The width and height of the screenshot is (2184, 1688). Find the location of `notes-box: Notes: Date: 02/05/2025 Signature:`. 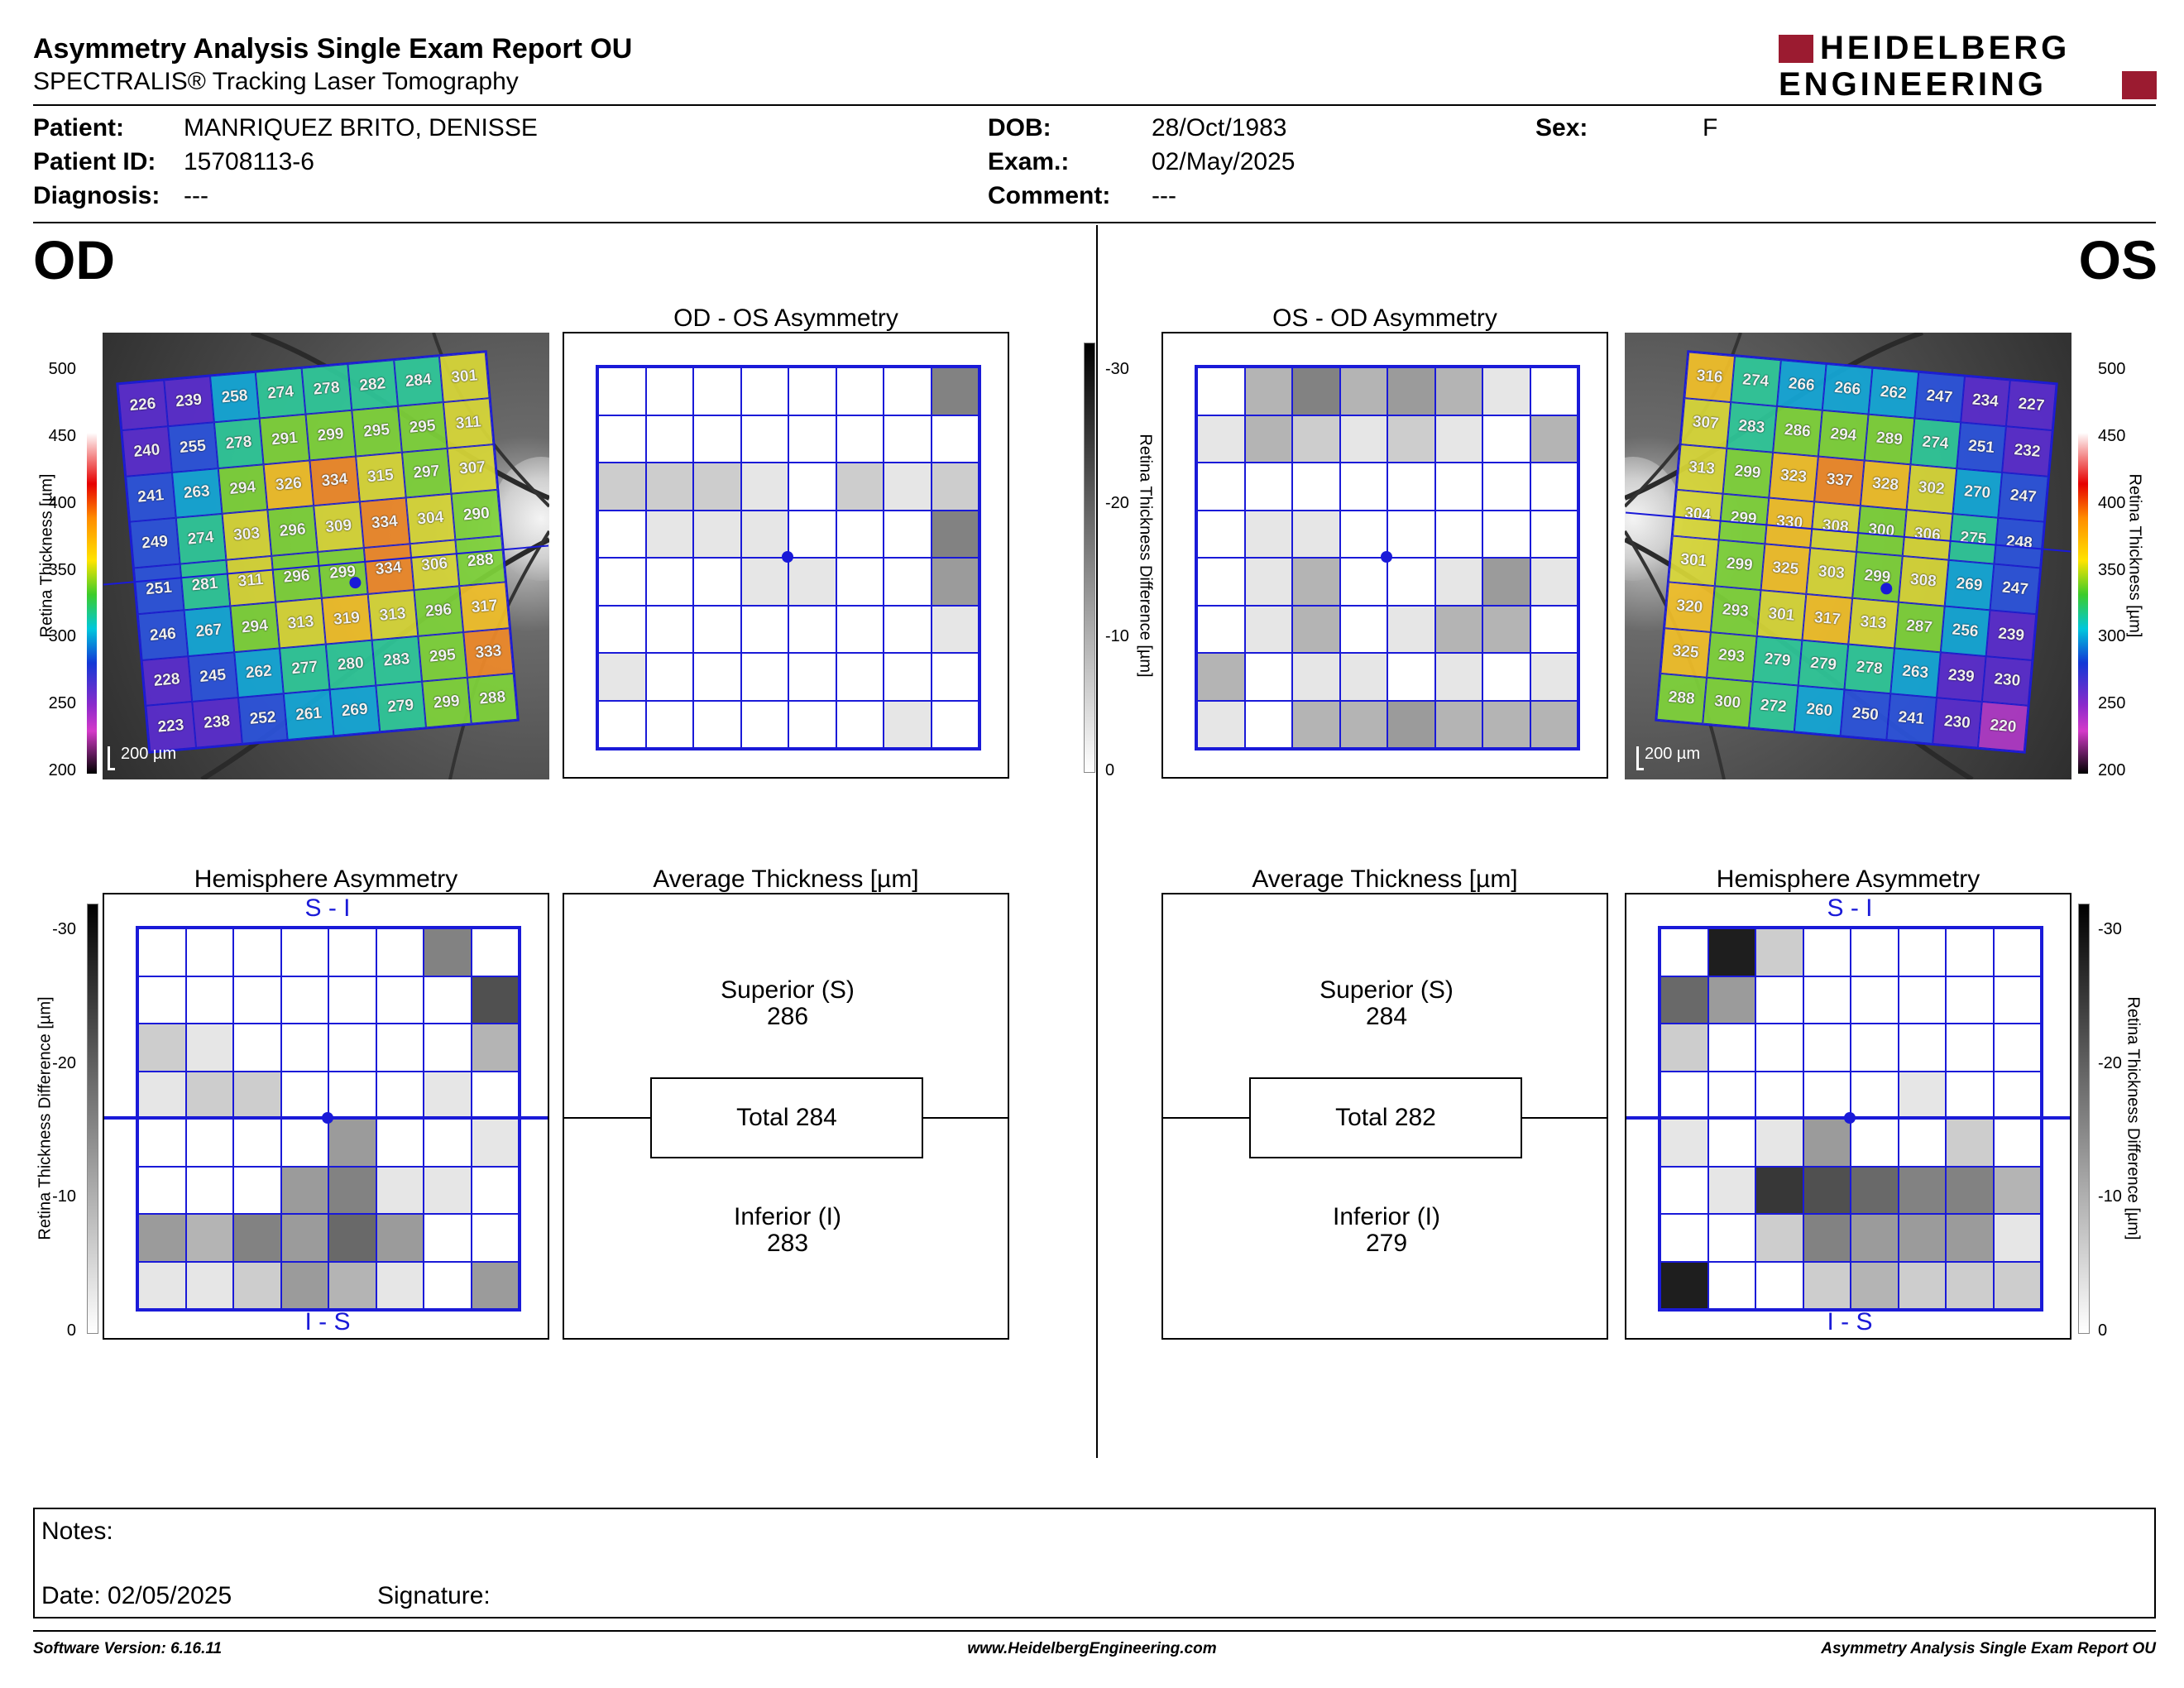

notes-box: Notes: Date: 02/05/2025 Signature: is located at coordinates (1094, 1563).